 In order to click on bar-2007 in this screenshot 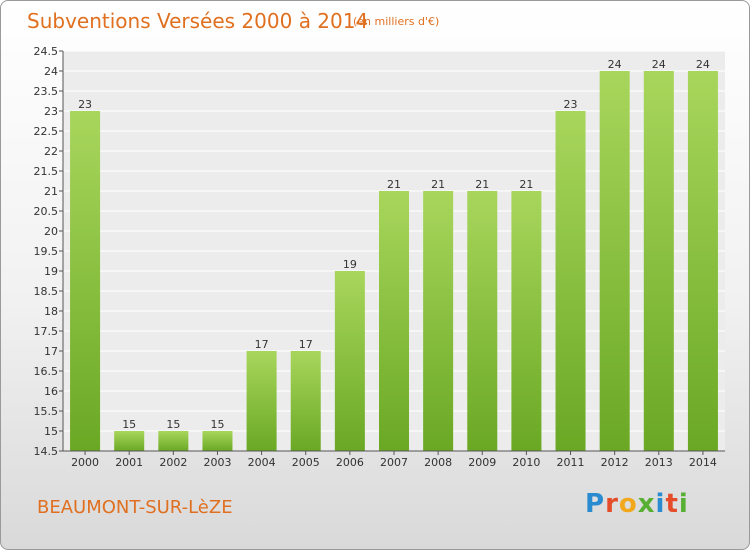, I will do `click(394, 321)`.